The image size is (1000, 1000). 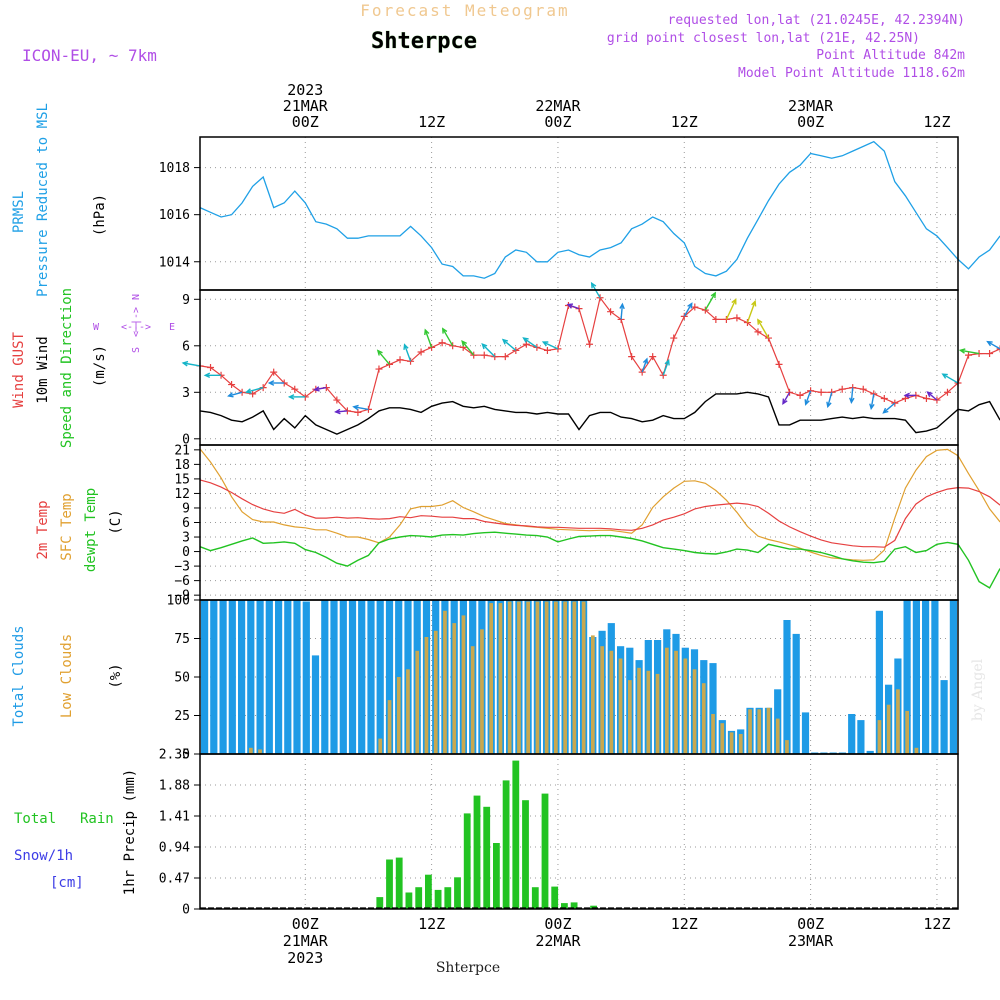 What do you see at coordinates (19, 370) in the screenshot?
I see `gust-label: Wind GUST` at bounding box center [19, 370].